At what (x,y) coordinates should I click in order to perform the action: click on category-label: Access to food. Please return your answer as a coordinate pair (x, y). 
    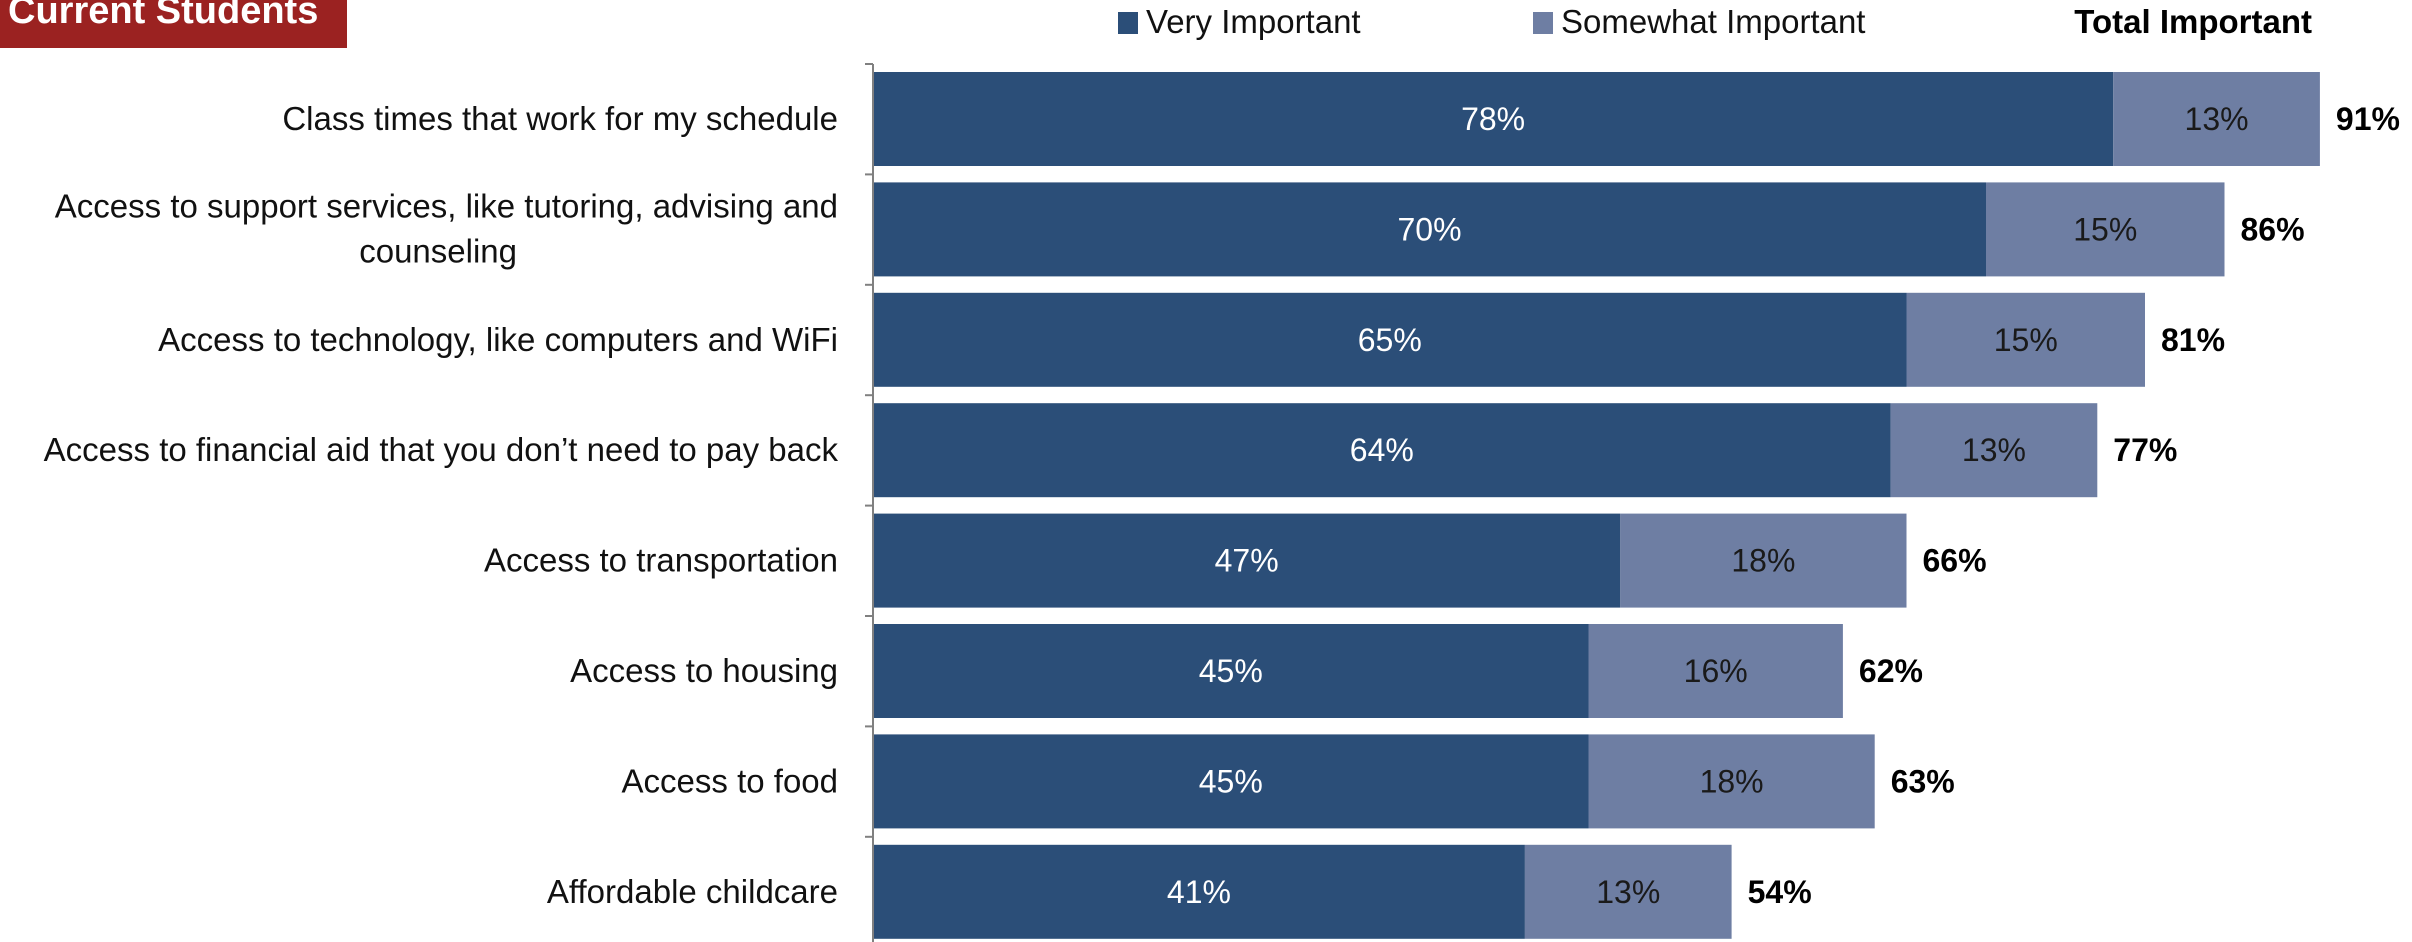
    Looking at the image, I should click on (730, 780).